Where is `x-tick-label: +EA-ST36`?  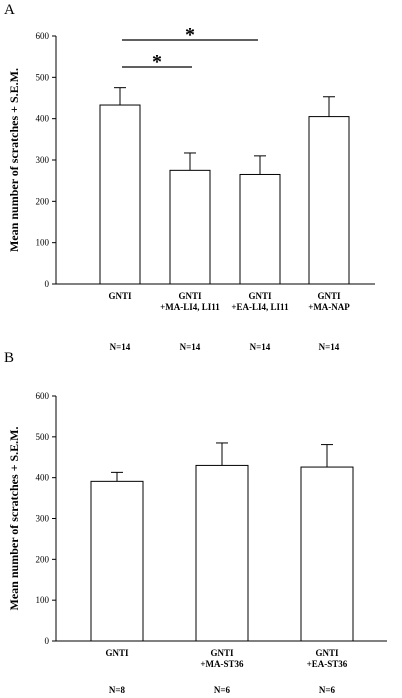
x-tick-label: +EA-ST36 is located at coordinates (327, 664).